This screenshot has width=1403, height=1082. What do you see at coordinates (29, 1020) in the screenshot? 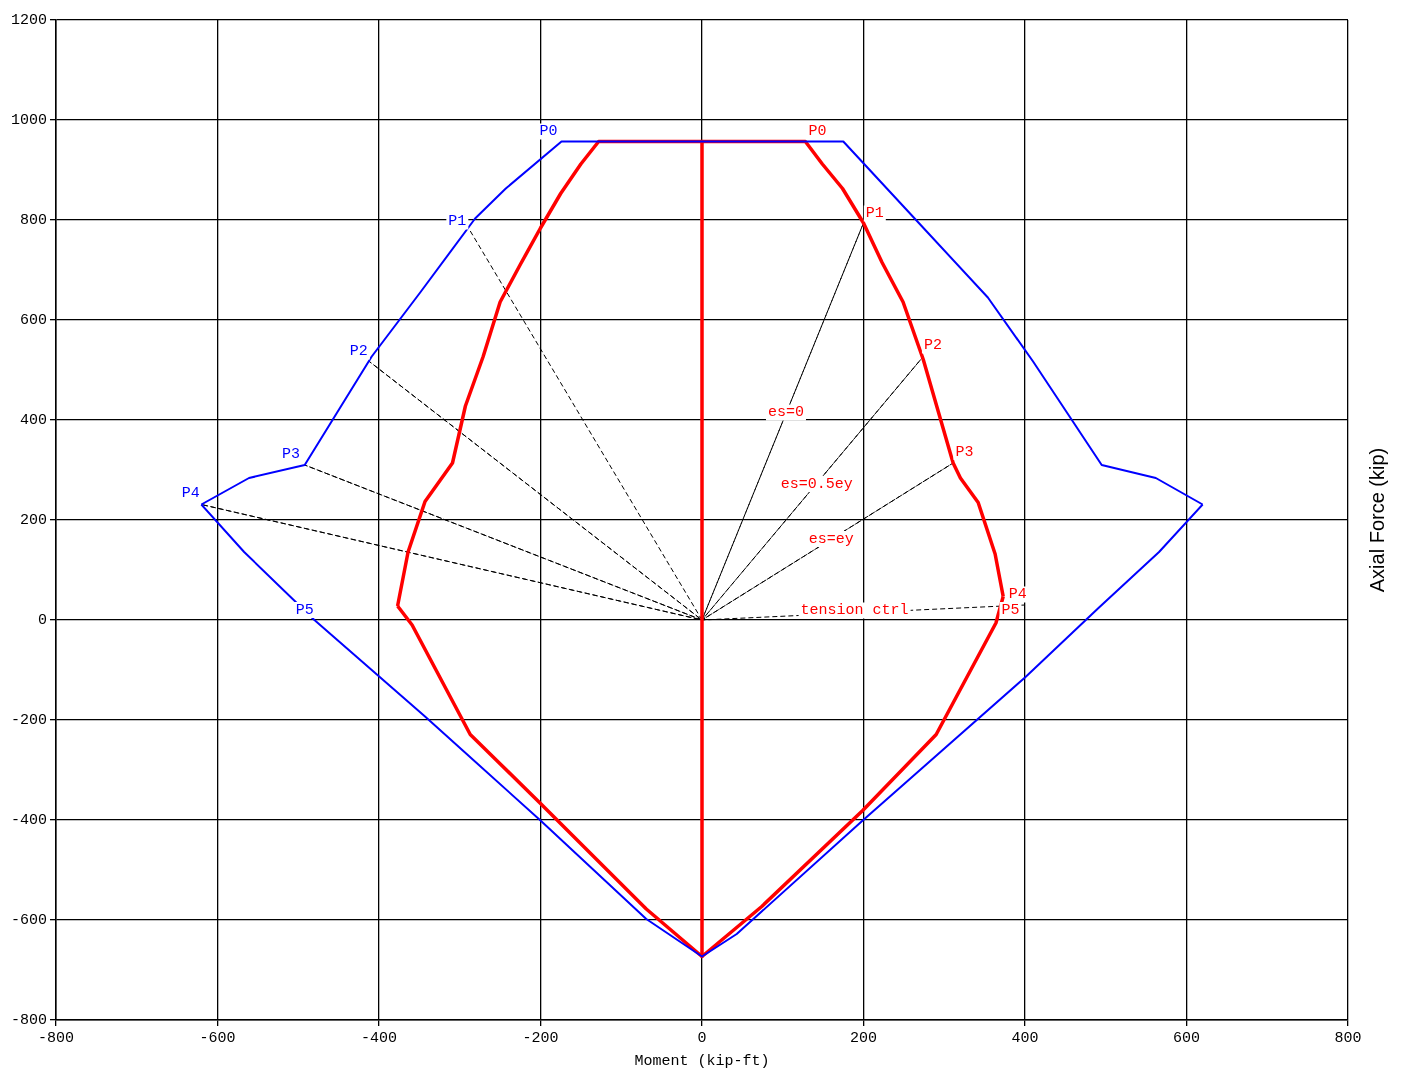
I see `y-tick-label: -800` at bounding box center [29, 1020].